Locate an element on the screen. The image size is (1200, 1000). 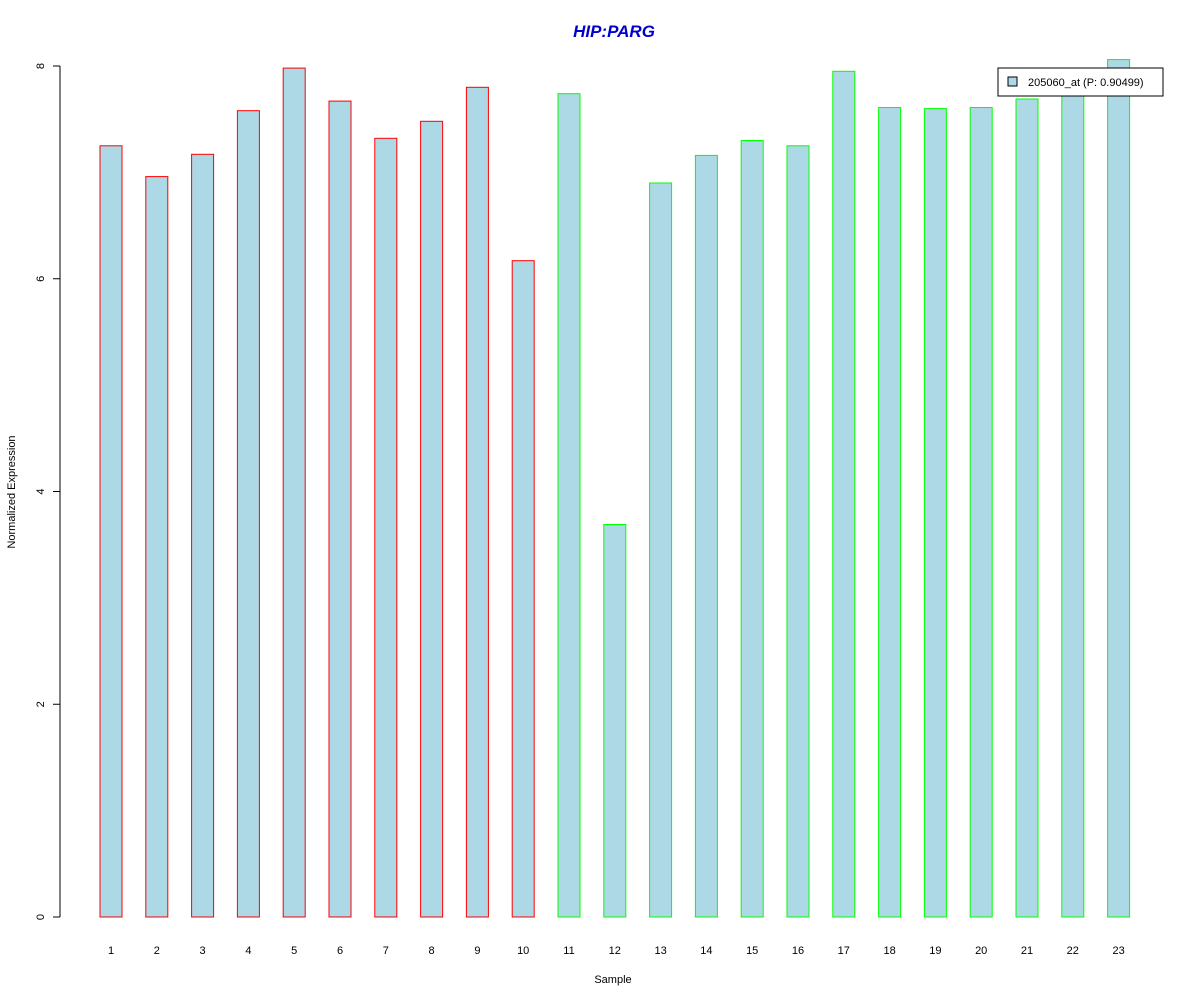
x-axis-label: Sample is located at coordinates (612, 980).